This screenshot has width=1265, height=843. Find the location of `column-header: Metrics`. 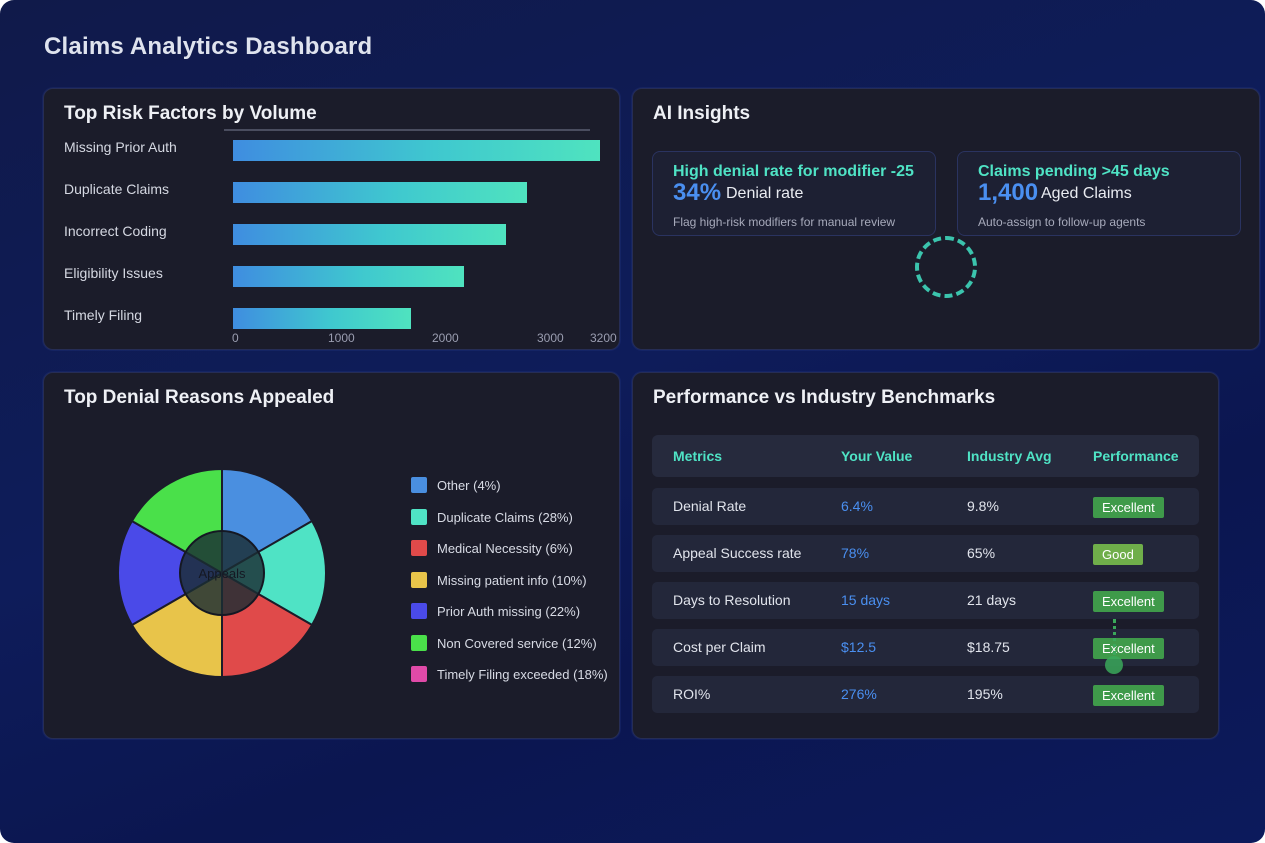

column-header: Metrics is located at coordinates (698, 456).